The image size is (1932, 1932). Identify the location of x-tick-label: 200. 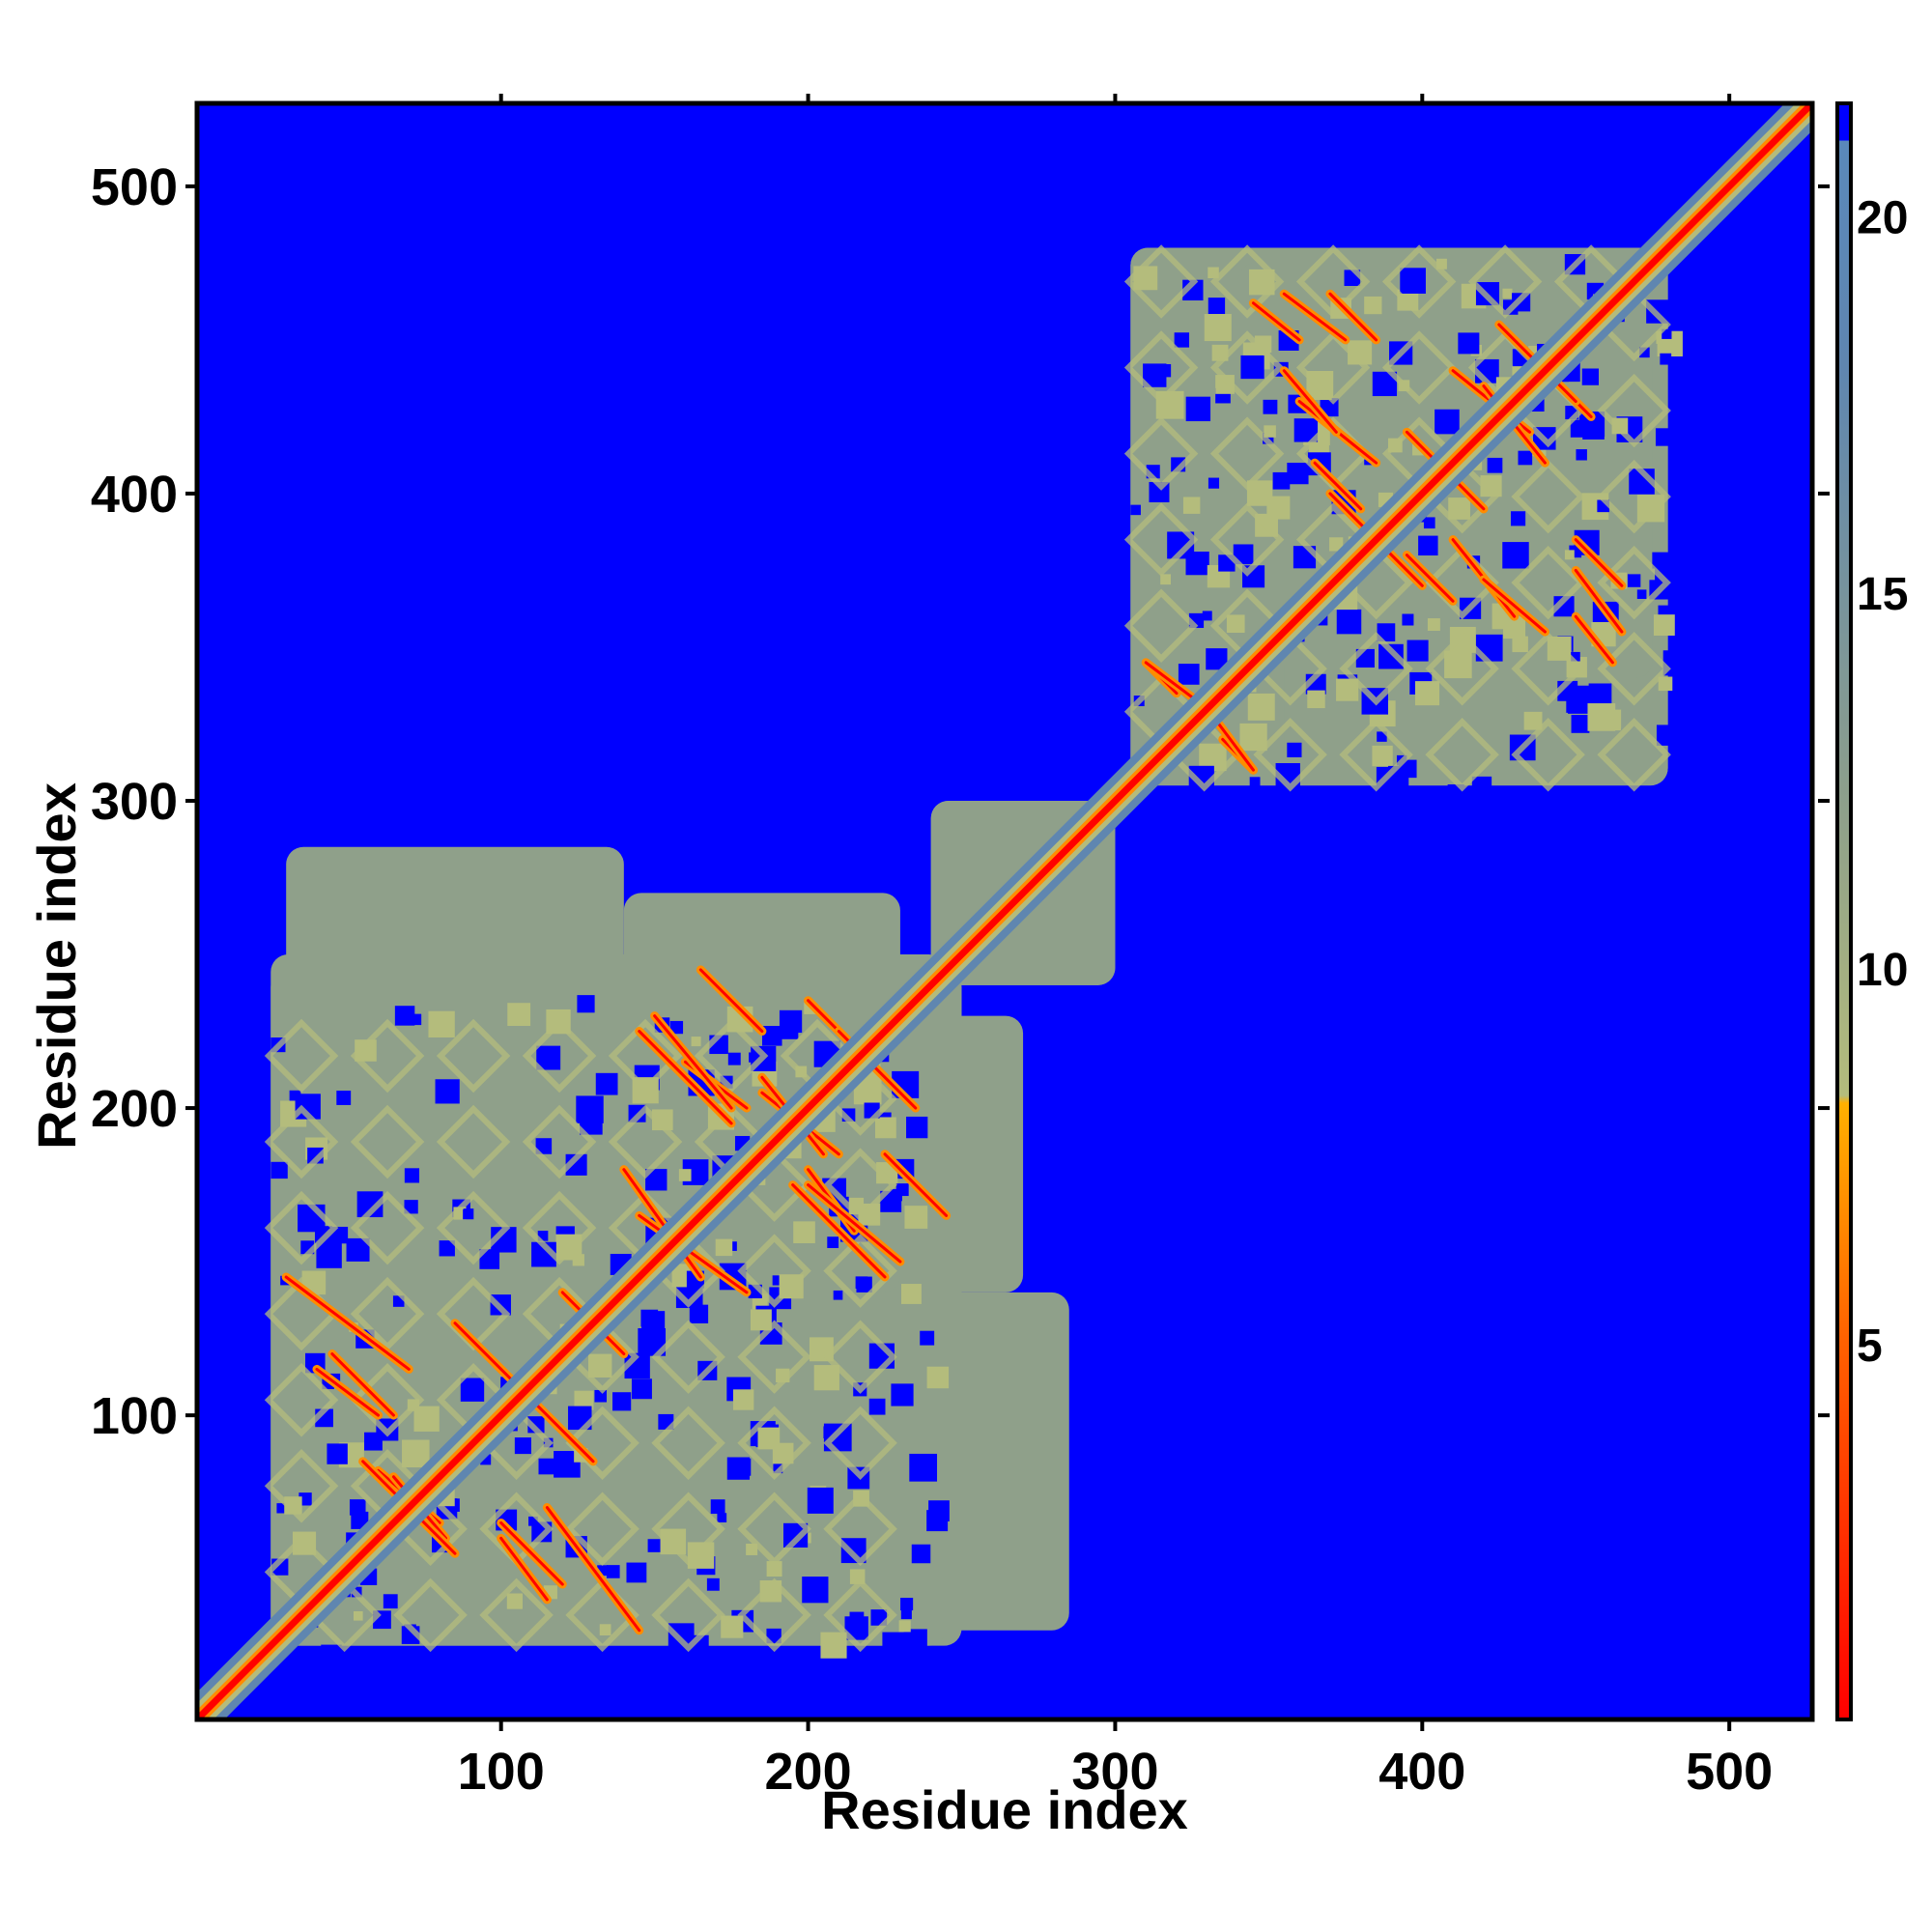
(808, 1772).